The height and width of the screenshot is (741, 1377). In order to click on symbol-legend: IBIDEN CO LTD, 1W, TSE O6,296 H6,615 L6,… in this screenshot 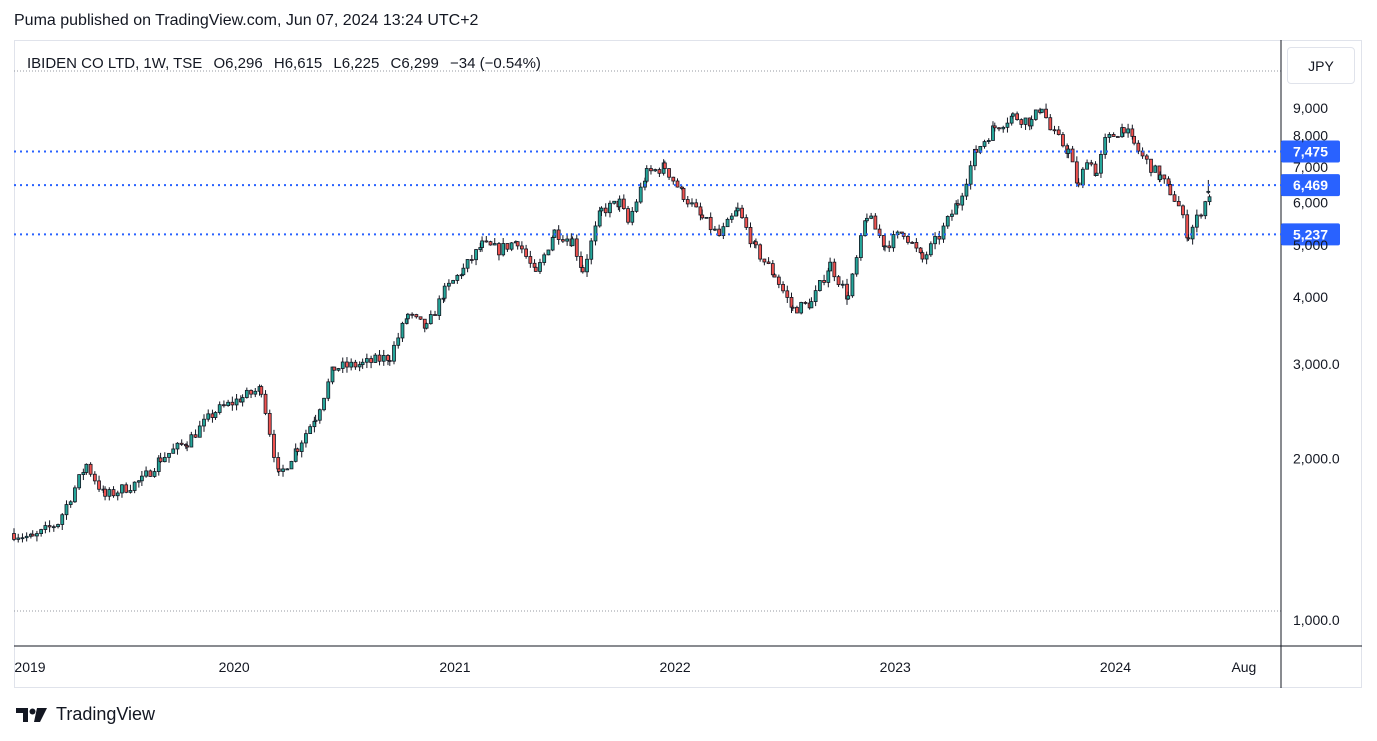, I will do `click(287, 63)`.